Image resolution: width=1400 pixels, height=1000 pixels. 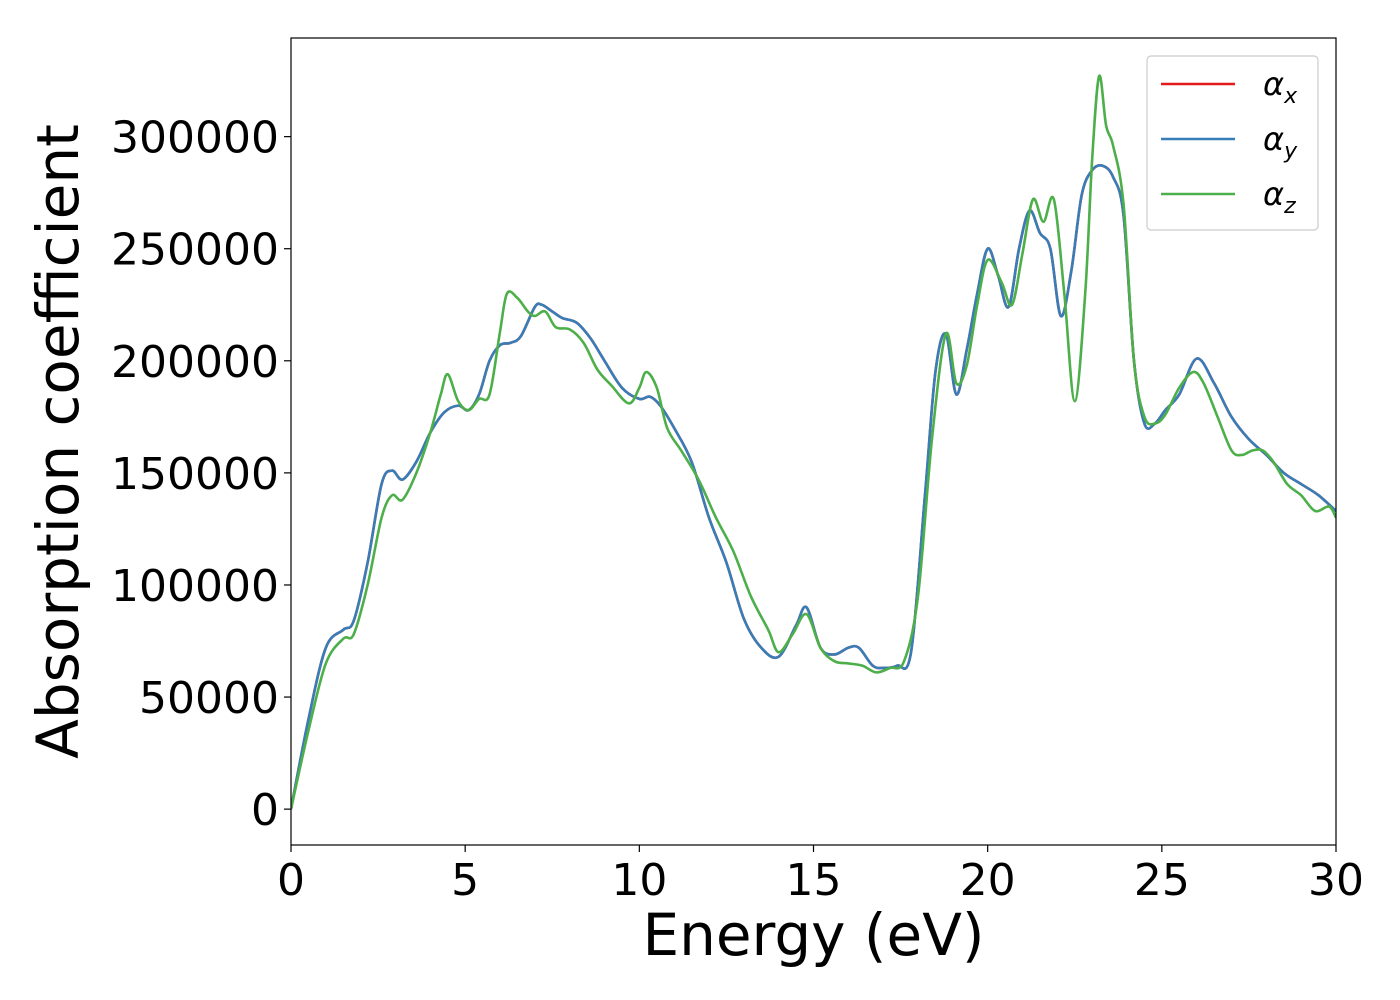 What do you see at coordinates (814, 880) in the screenshot?
I see `x-tick-label: 15` at bounding box center [814, 880].